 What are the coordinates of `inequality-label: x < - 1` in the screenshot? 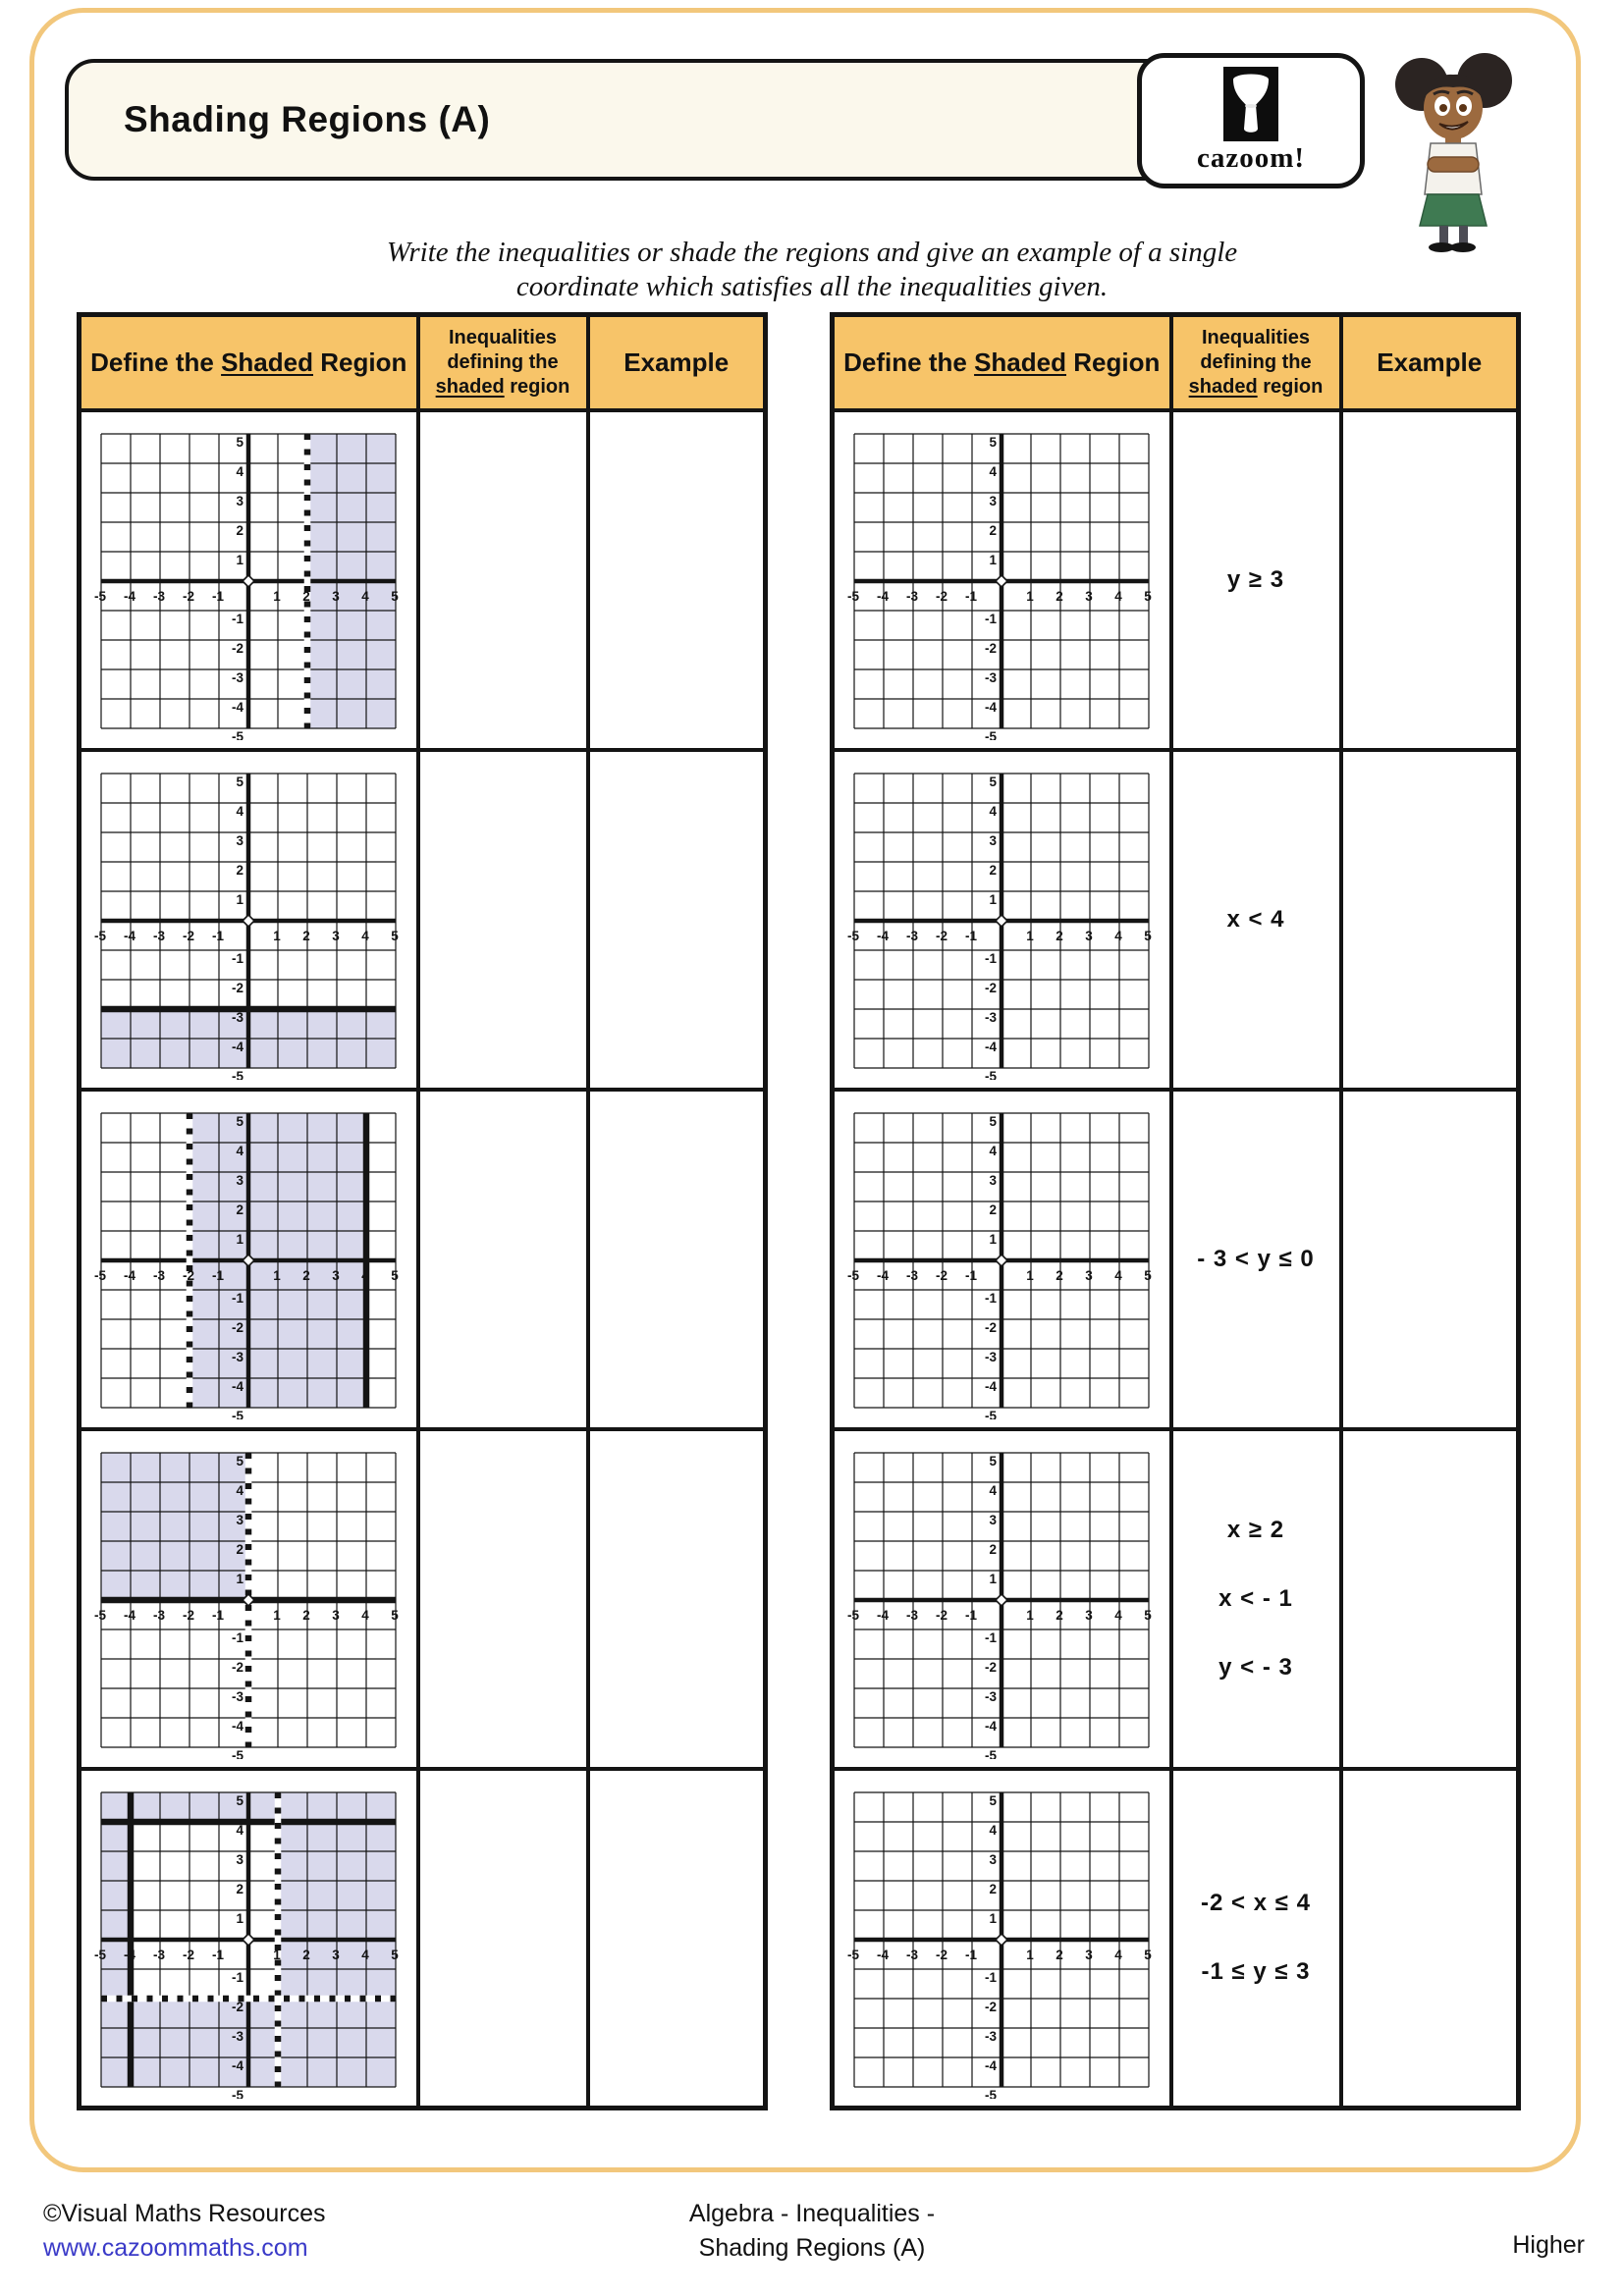 It's located at (1255, 1598).